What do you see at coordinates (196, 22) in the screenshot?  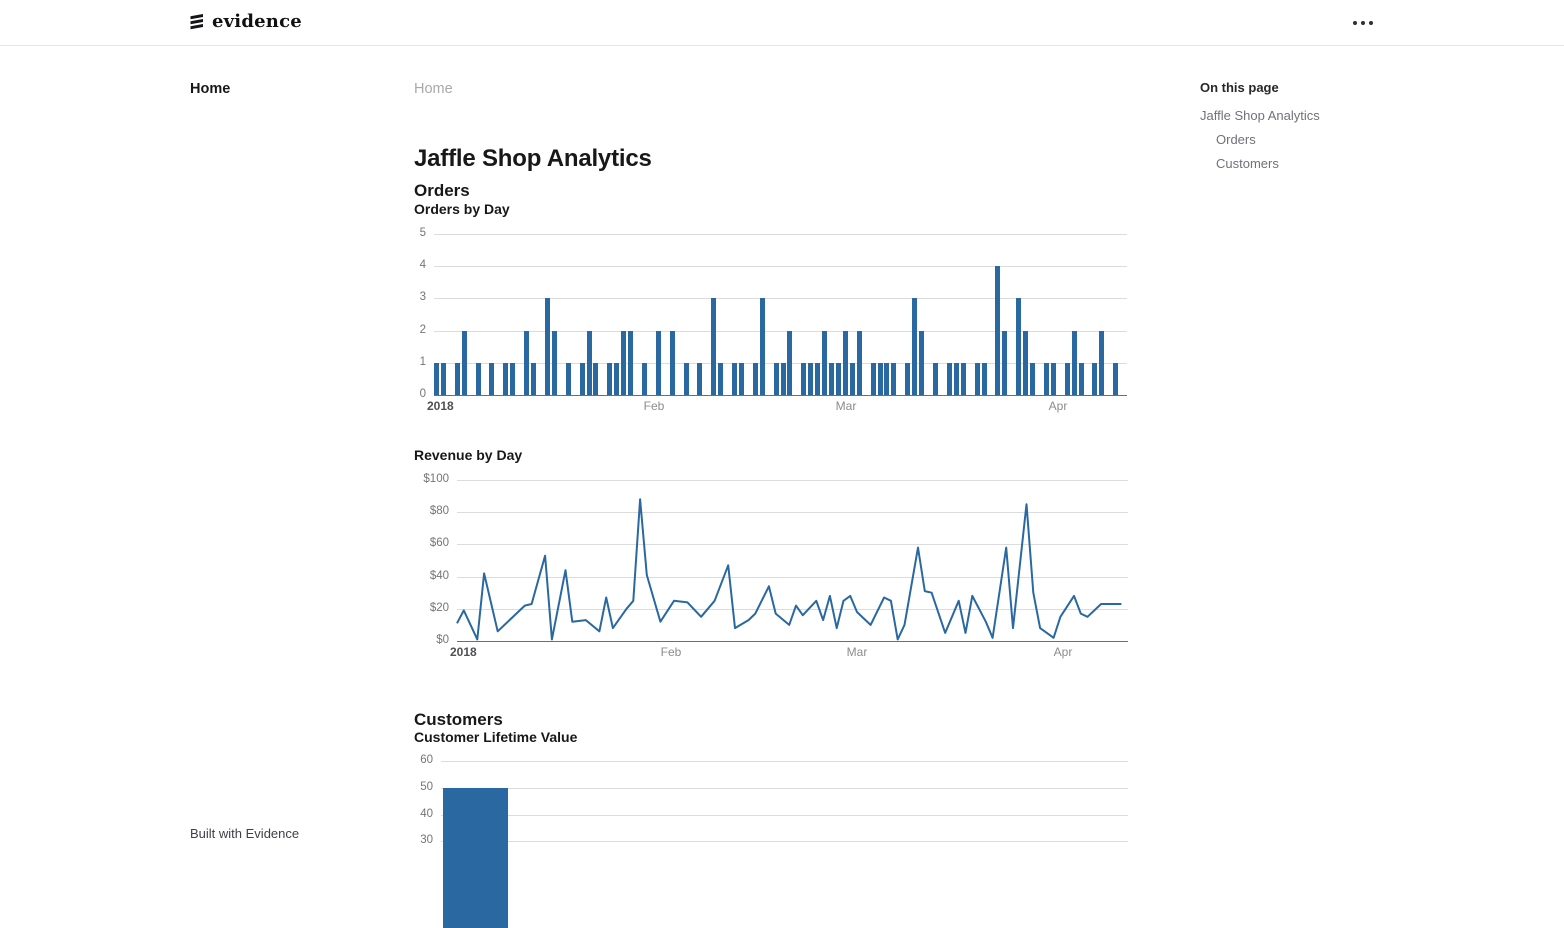 I see `evidence-logo-icon` at bounding box center [196, 22].